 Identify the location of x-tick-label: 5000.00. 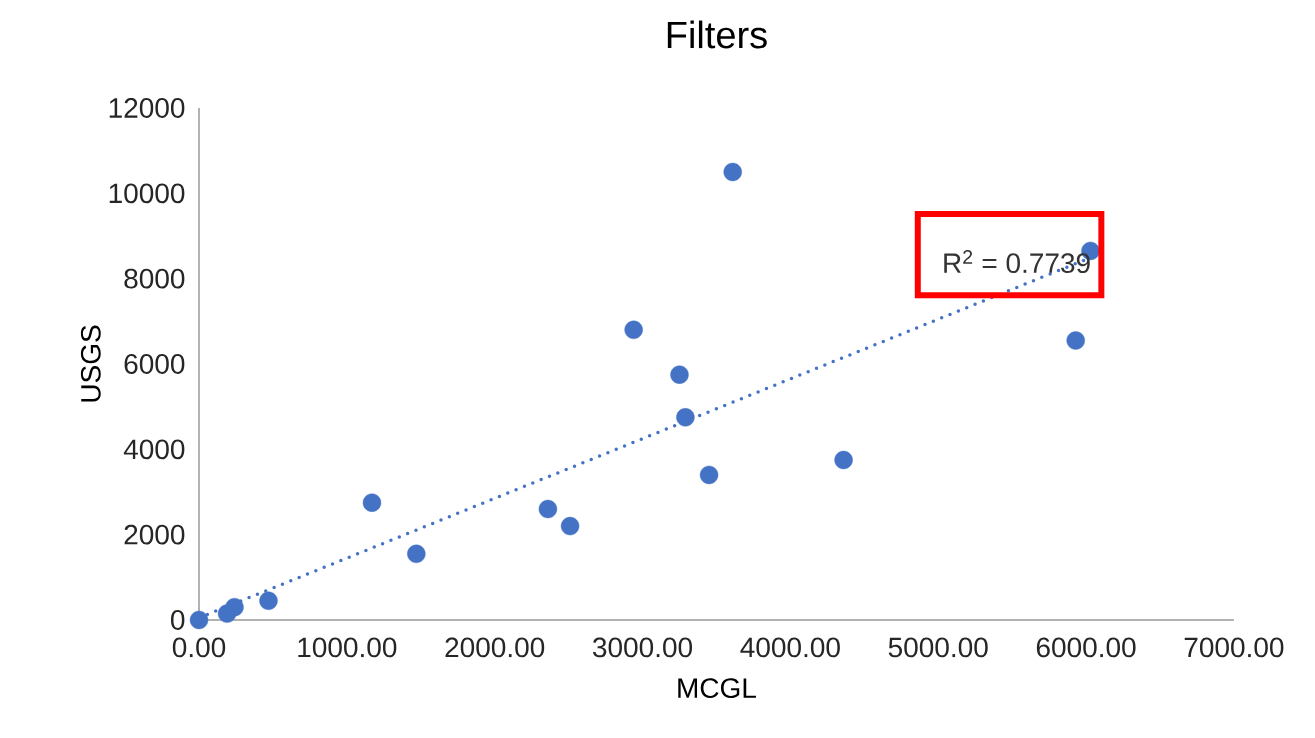
(938, 647).